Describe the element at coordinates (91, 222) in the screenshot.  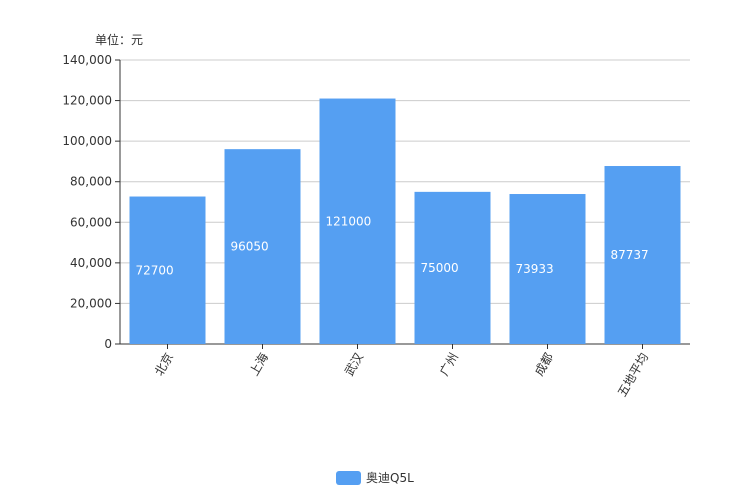
I see `y-tick-label: 60,000` at that location.